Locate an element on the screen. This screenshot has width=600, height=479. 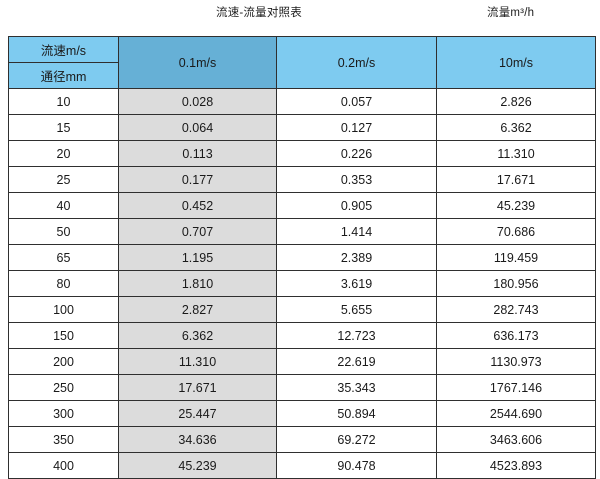
table-row: 200 11.310 22.619 1130.973 is located at coordinates (302, 361).